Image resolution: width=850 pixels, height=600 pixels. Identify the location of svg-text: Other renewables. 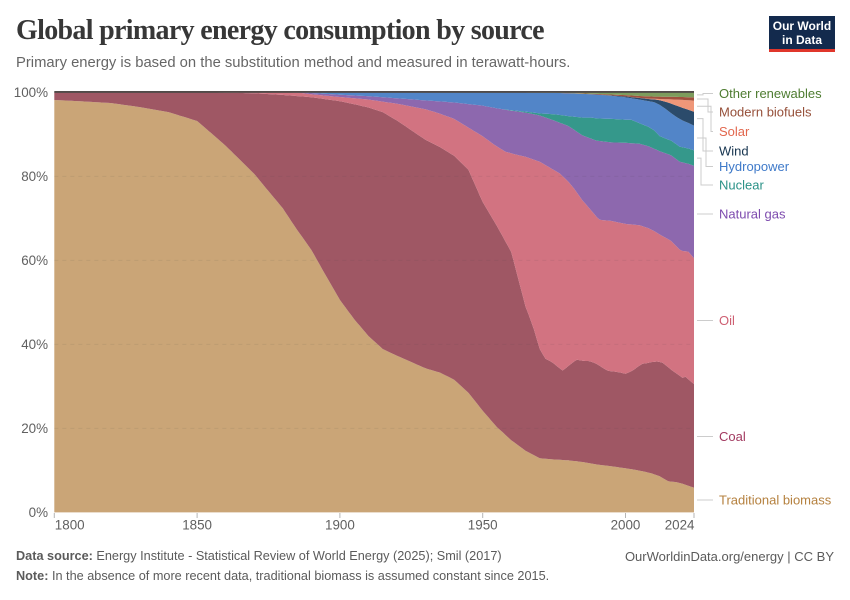
(770, 93).